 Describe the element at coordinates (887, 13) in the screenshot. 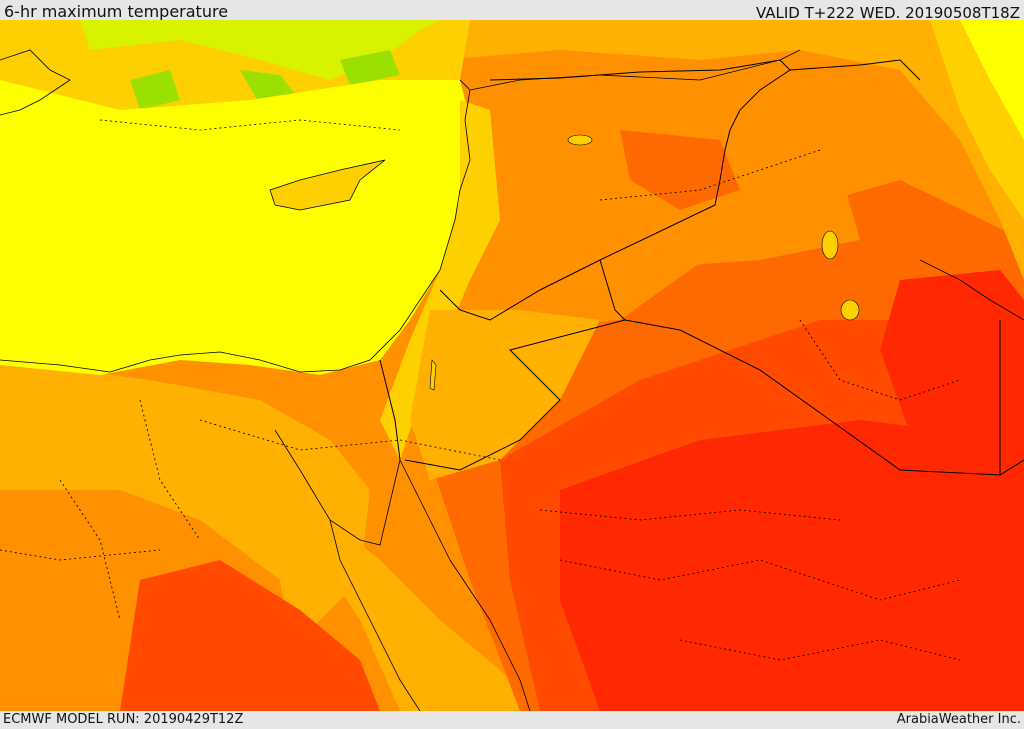

I see `valid-time: VALID T+222 WED. 20190508T18Z` at that location.